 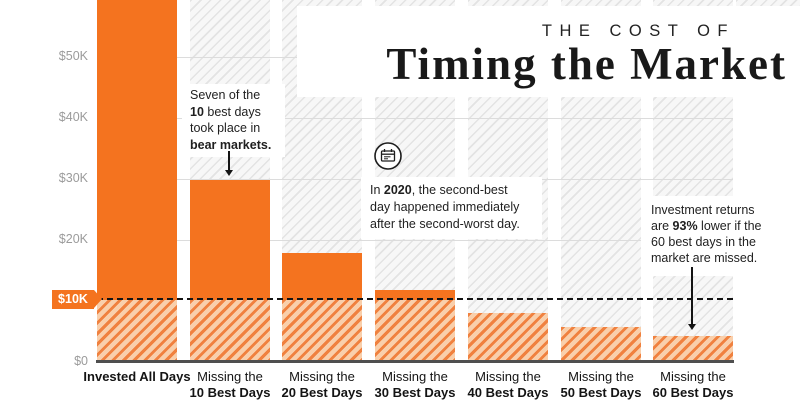 I want to click on annotation-line: took place in, so click(x=225, y=128).